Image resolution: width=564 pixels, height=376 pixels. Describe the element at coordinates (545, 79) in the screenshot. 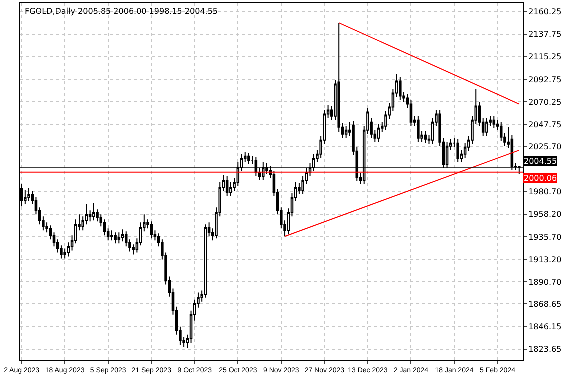

I see `y-tick-label: 2092.75` at that location.